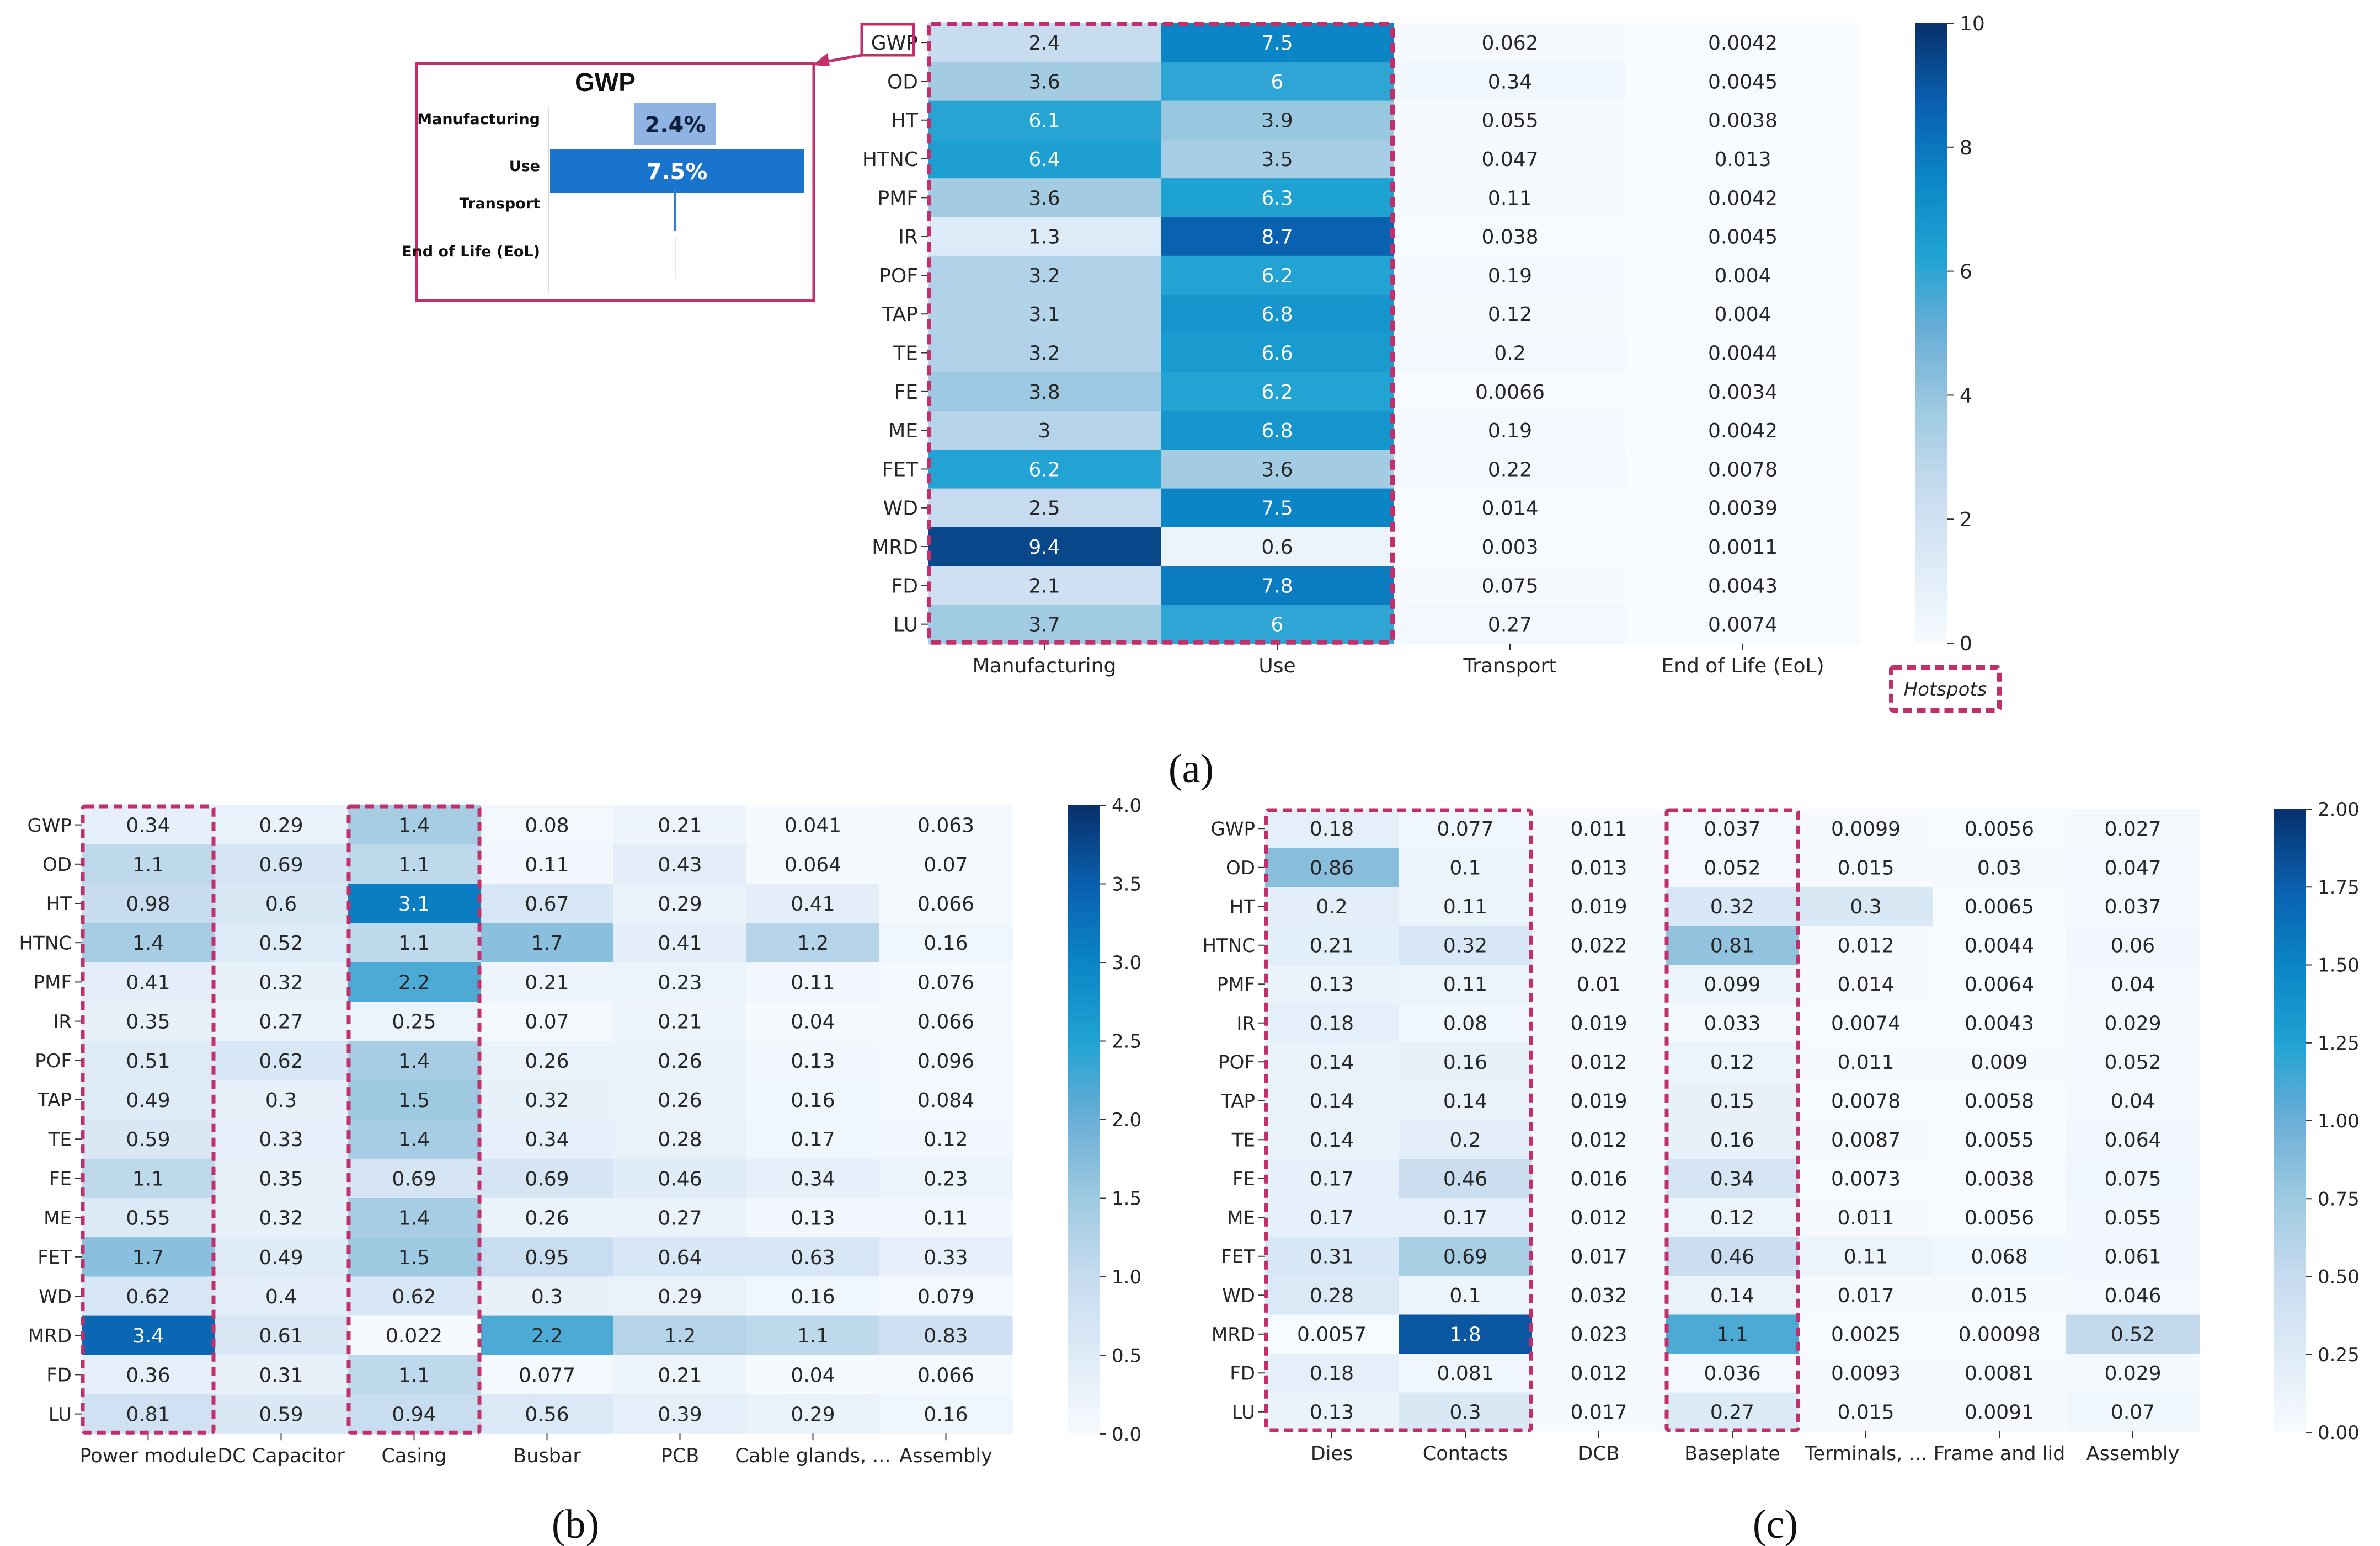 The image size is (2380, 1546). I want to click on colorbar-tick-label: 1.5, so click(1126, 1199).